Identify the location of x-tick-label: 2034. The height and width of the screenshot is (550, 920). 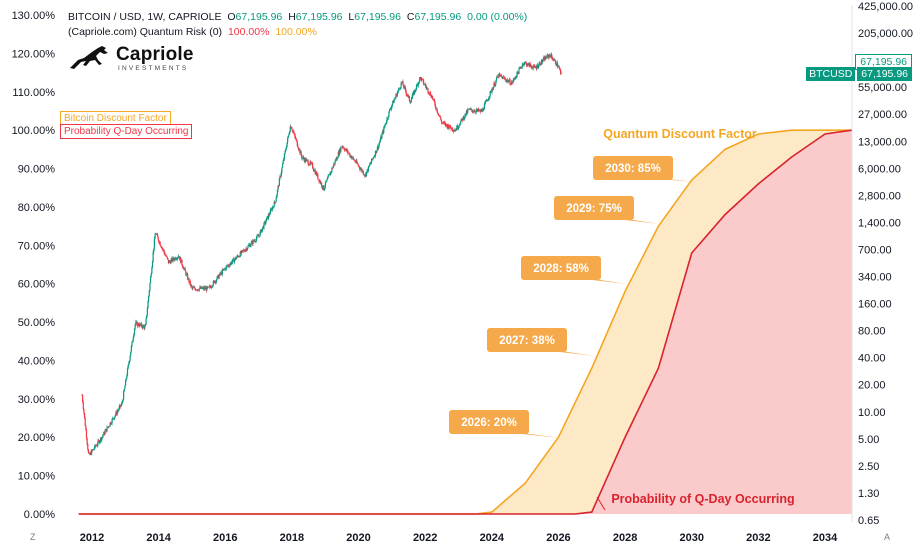
(825, 538).